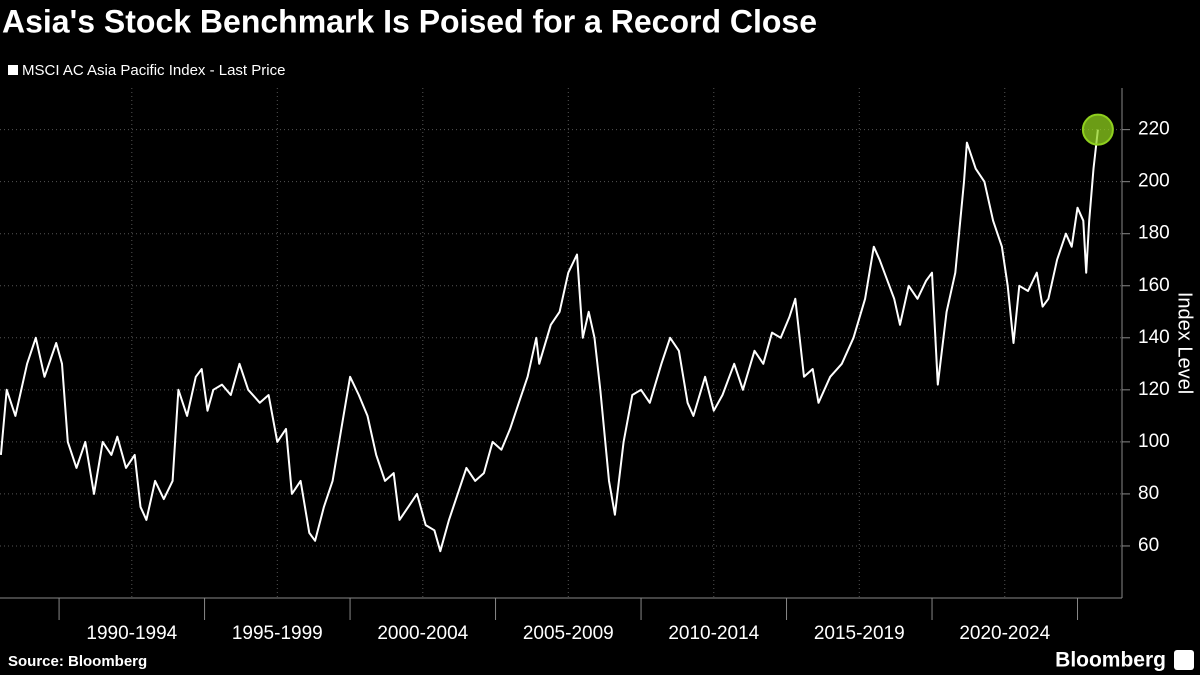  What do you see at coordinates (1004, 633) in the screenshot?
I see `x-tick-label: 2020-2024` at bounding box center [1004, 633].